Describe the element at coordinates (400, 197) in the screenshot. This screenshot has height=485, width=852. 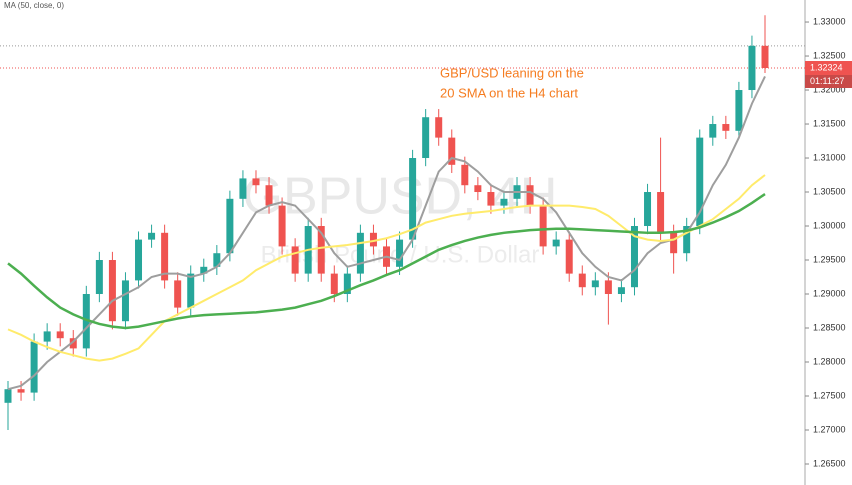
I see `watermark: GBPUSD, 4H` at that location.